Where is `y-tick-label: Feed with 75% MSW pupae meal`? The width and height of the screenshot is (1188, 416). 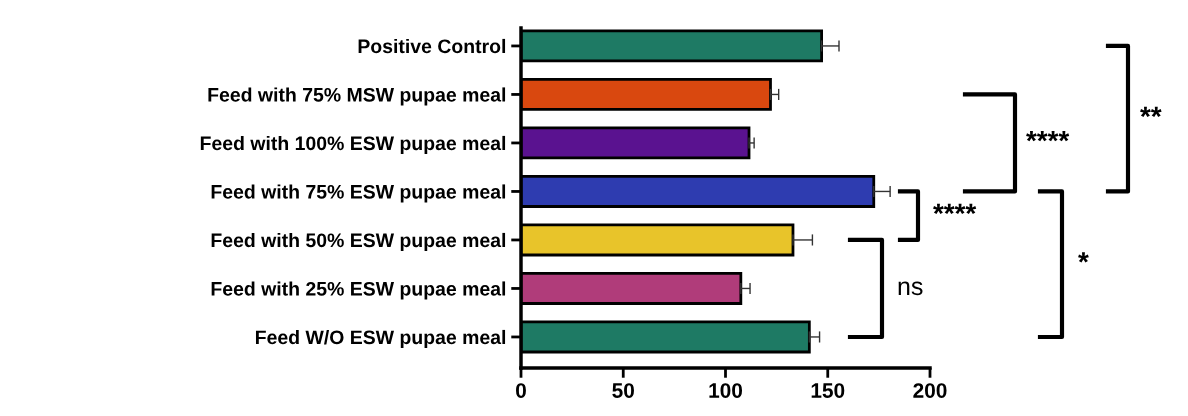 y-tick-label: Feed with 75% MSW pupae meal is located at coordinates (357, 96).